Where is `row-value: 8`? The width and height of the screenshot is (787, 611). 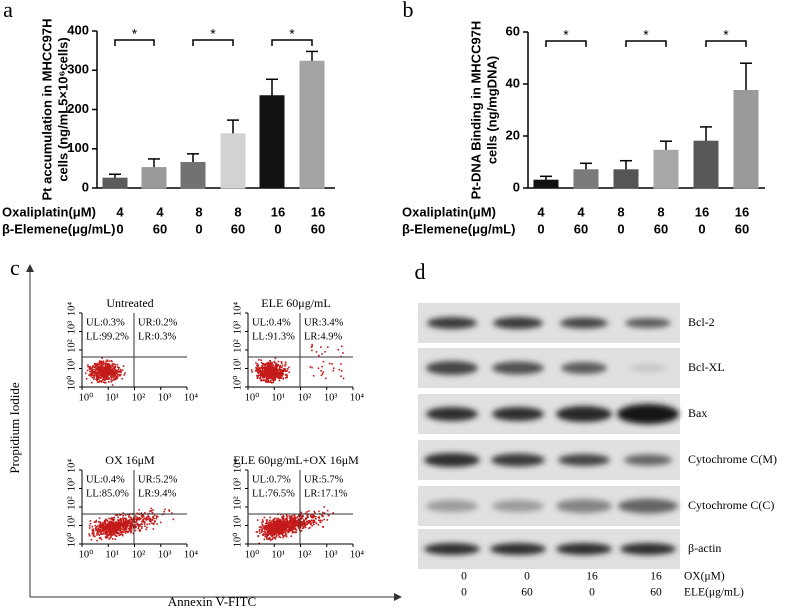
row-value: 8 is located at coordinates (237, 211).